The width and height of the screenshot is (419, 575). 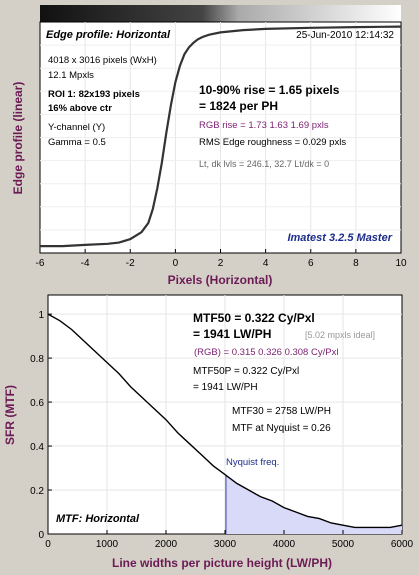 I want to click on mtf50p-line-1: MTF50P = 0.322 Cy/Pxl, so click(x=246, y=371).